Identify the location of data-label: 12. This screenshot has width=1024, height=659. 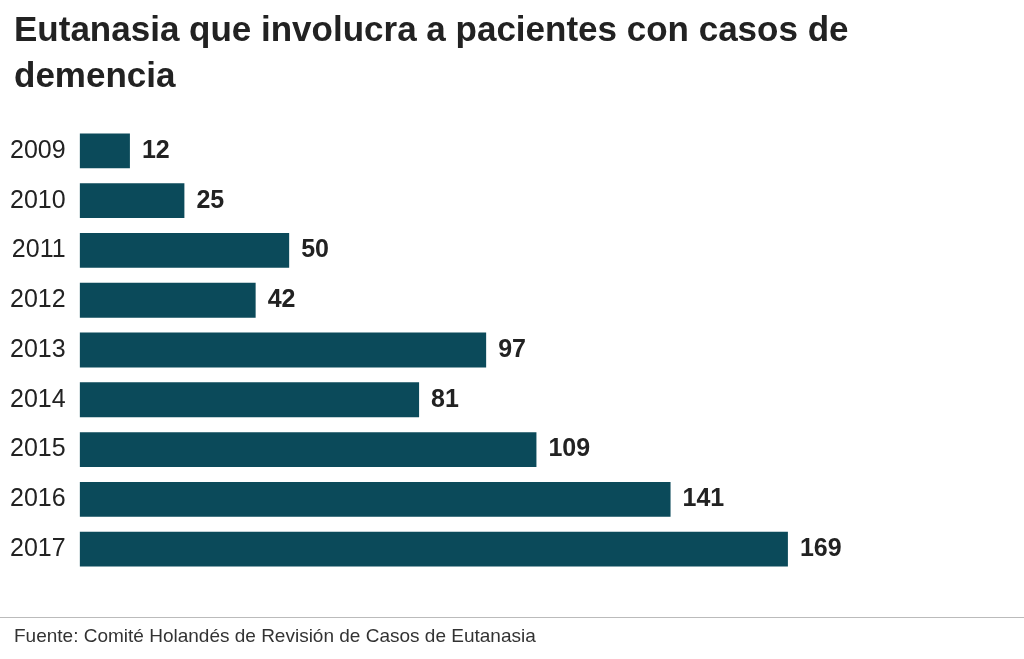
(155, 148).